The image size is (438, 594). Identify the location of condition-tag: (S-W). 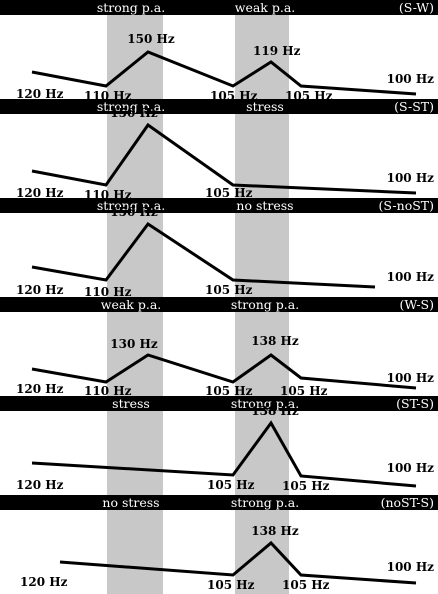
(416, 7).